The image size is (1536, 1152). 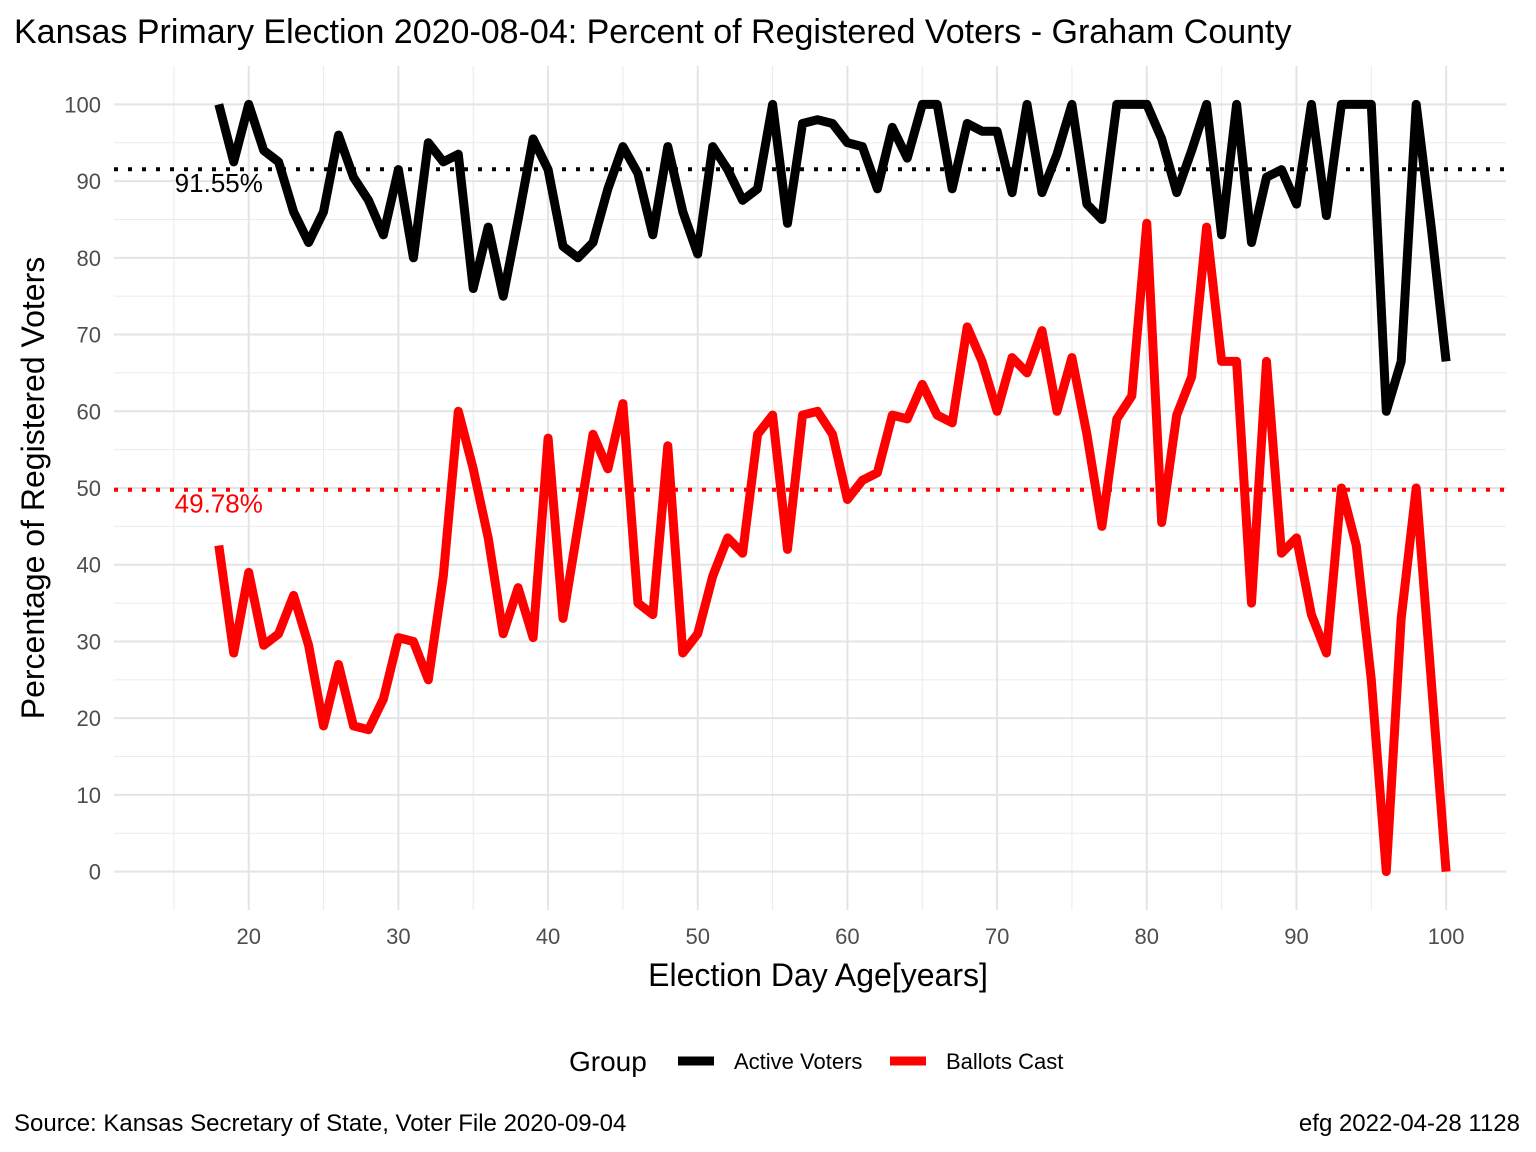 What do you see at coordinates (248, 936) in the screenshot?
I see `x-tick-label: 20` at bounding box center [248, 936].